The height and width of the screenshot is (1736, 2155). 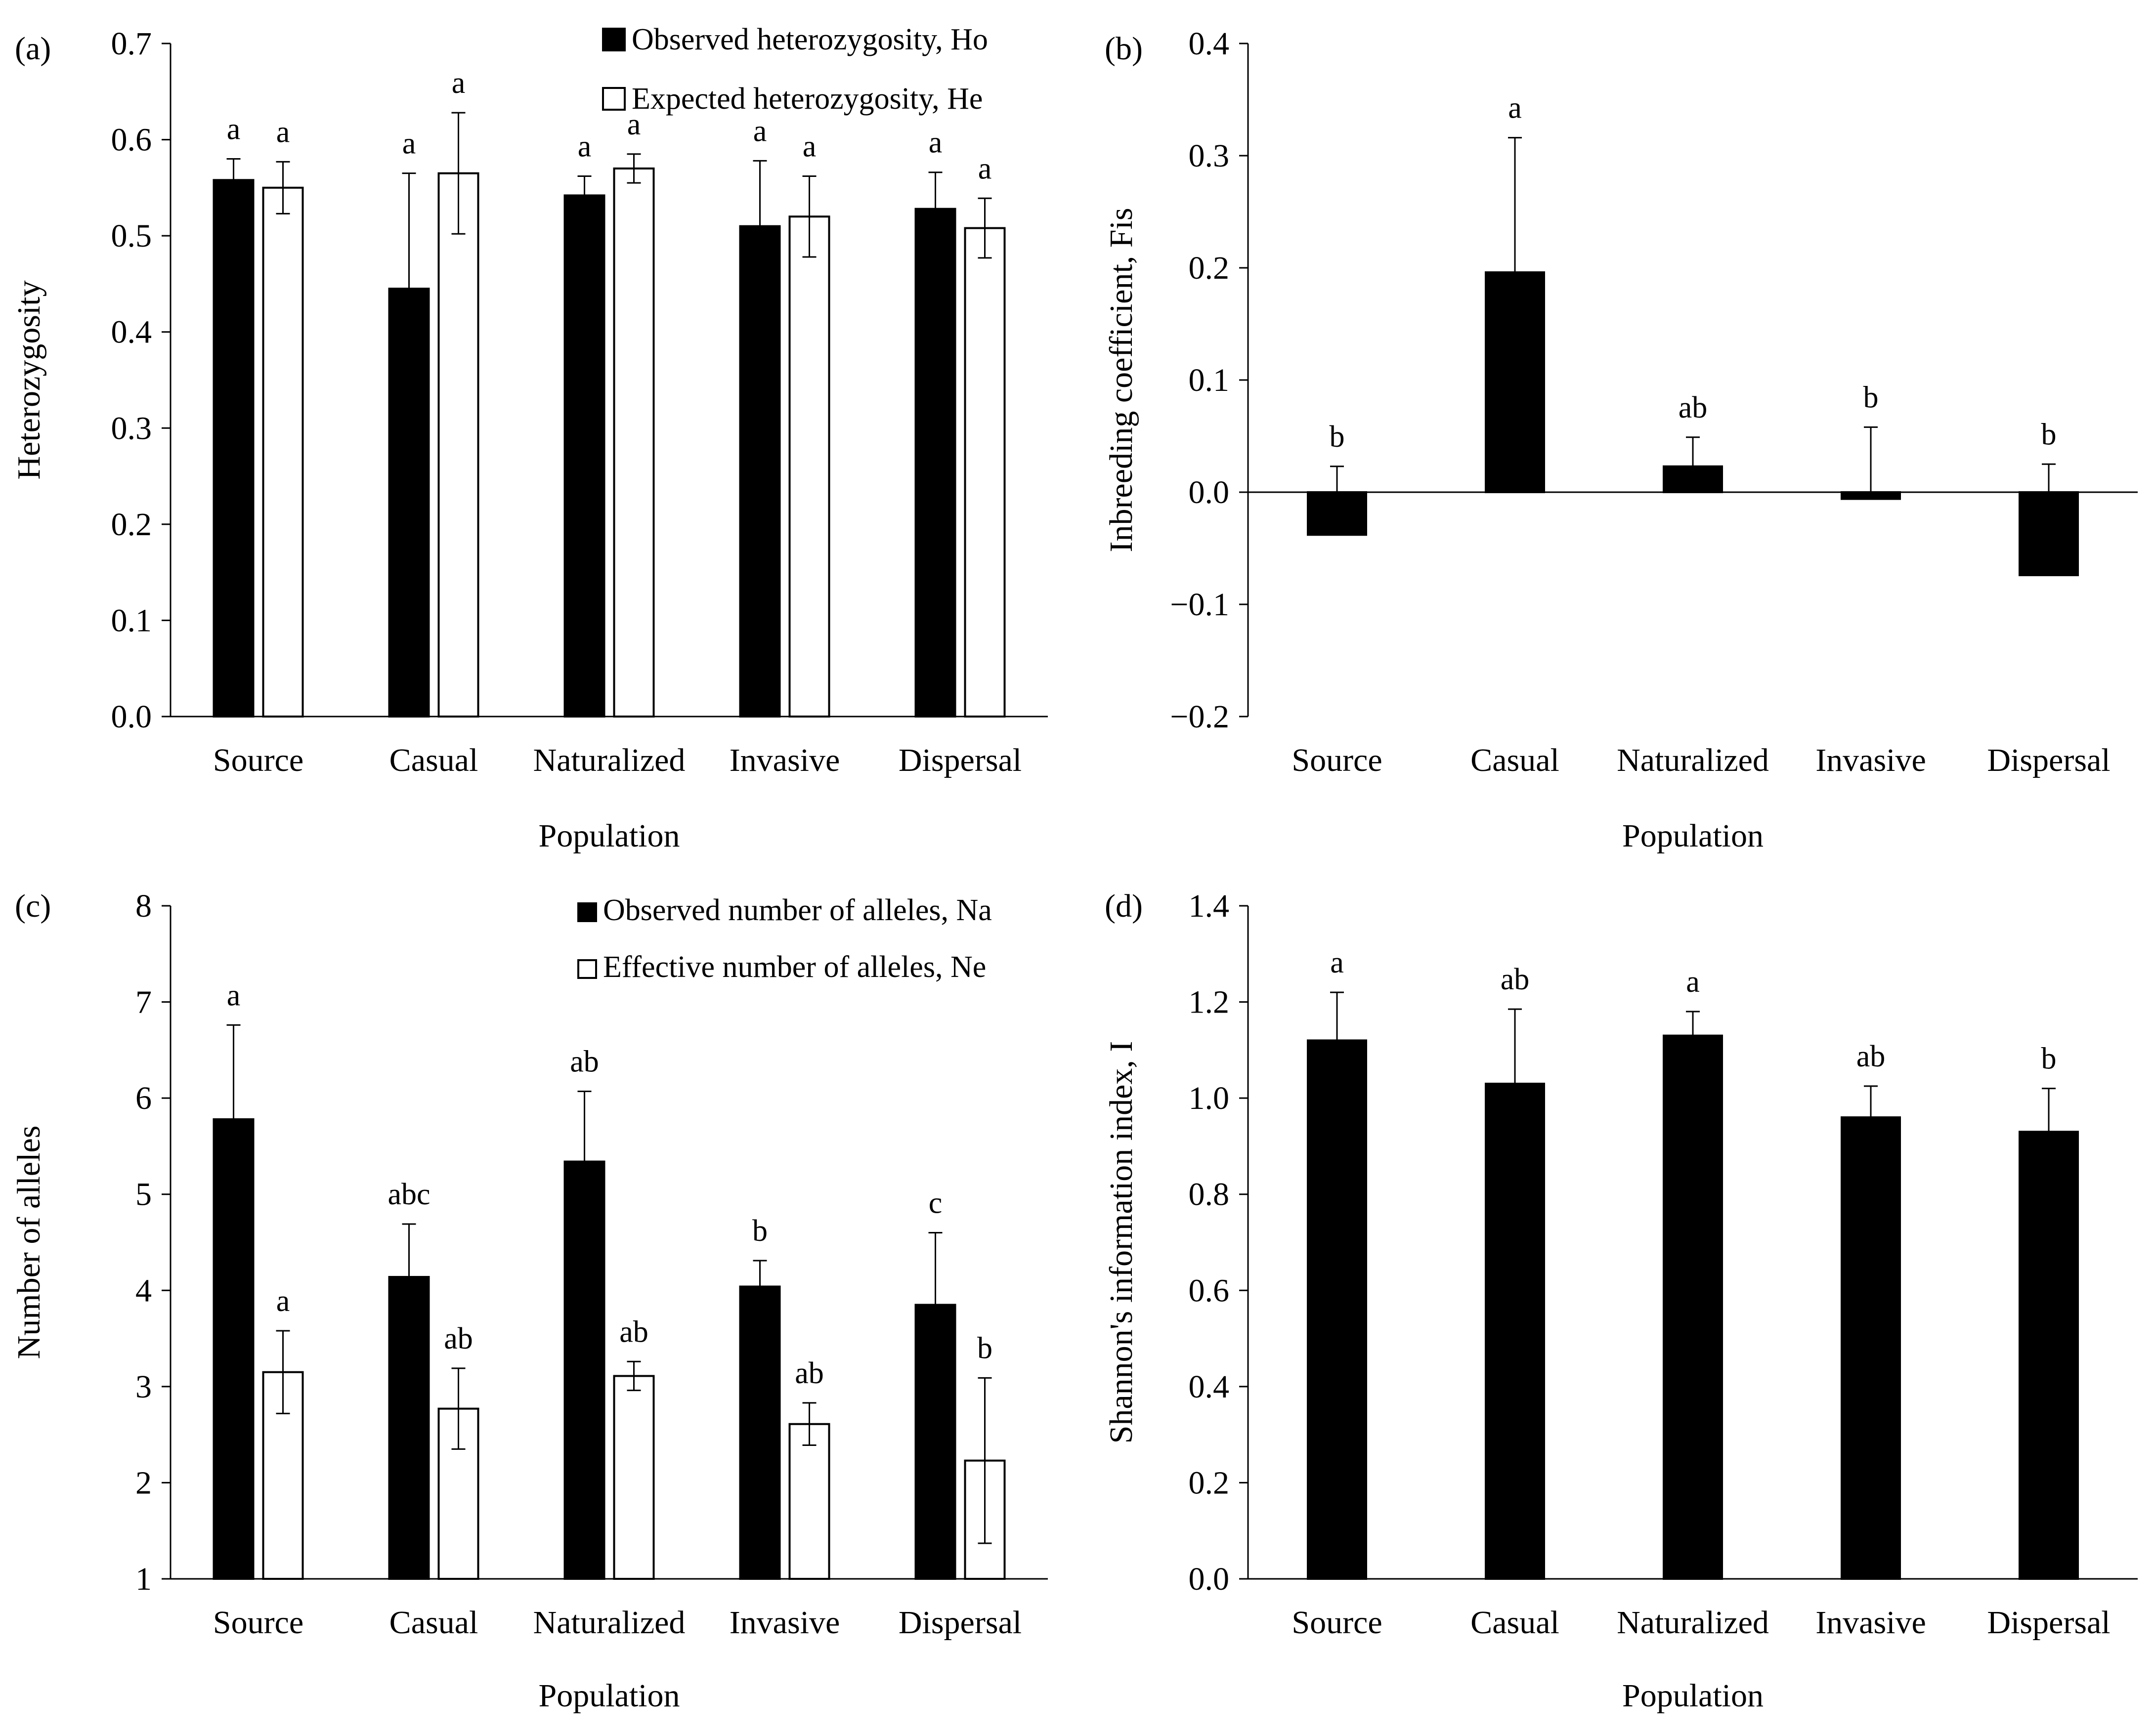 I want to click on y-axis-title: Number of alleles, so click(x=29, y=1243).